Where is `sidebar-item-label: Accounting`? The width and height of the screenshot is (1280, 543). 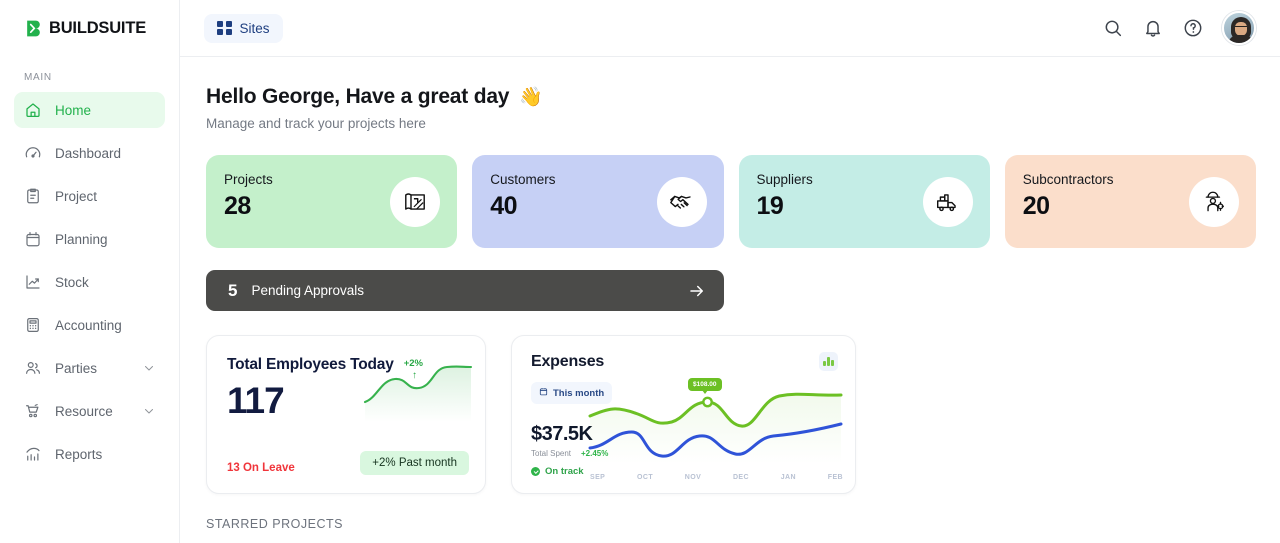 sidebar-item-label: Accounting is located at coordinates (88, 325).